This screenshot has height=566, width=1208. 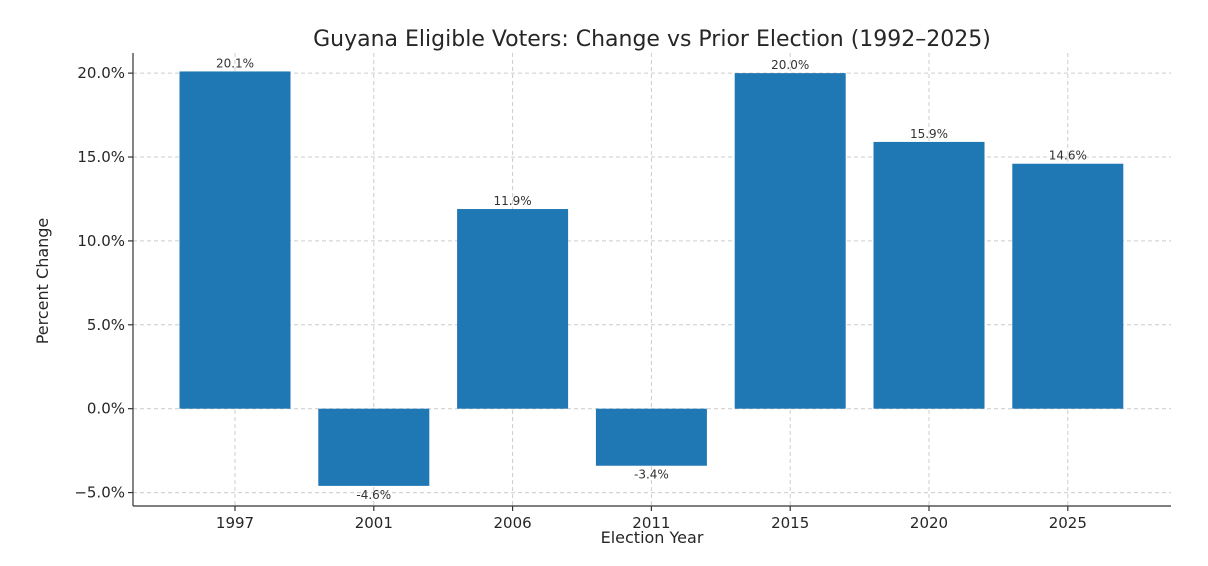 I want to click on y-tick-label: 0.0%, so click(x=106, y=409).